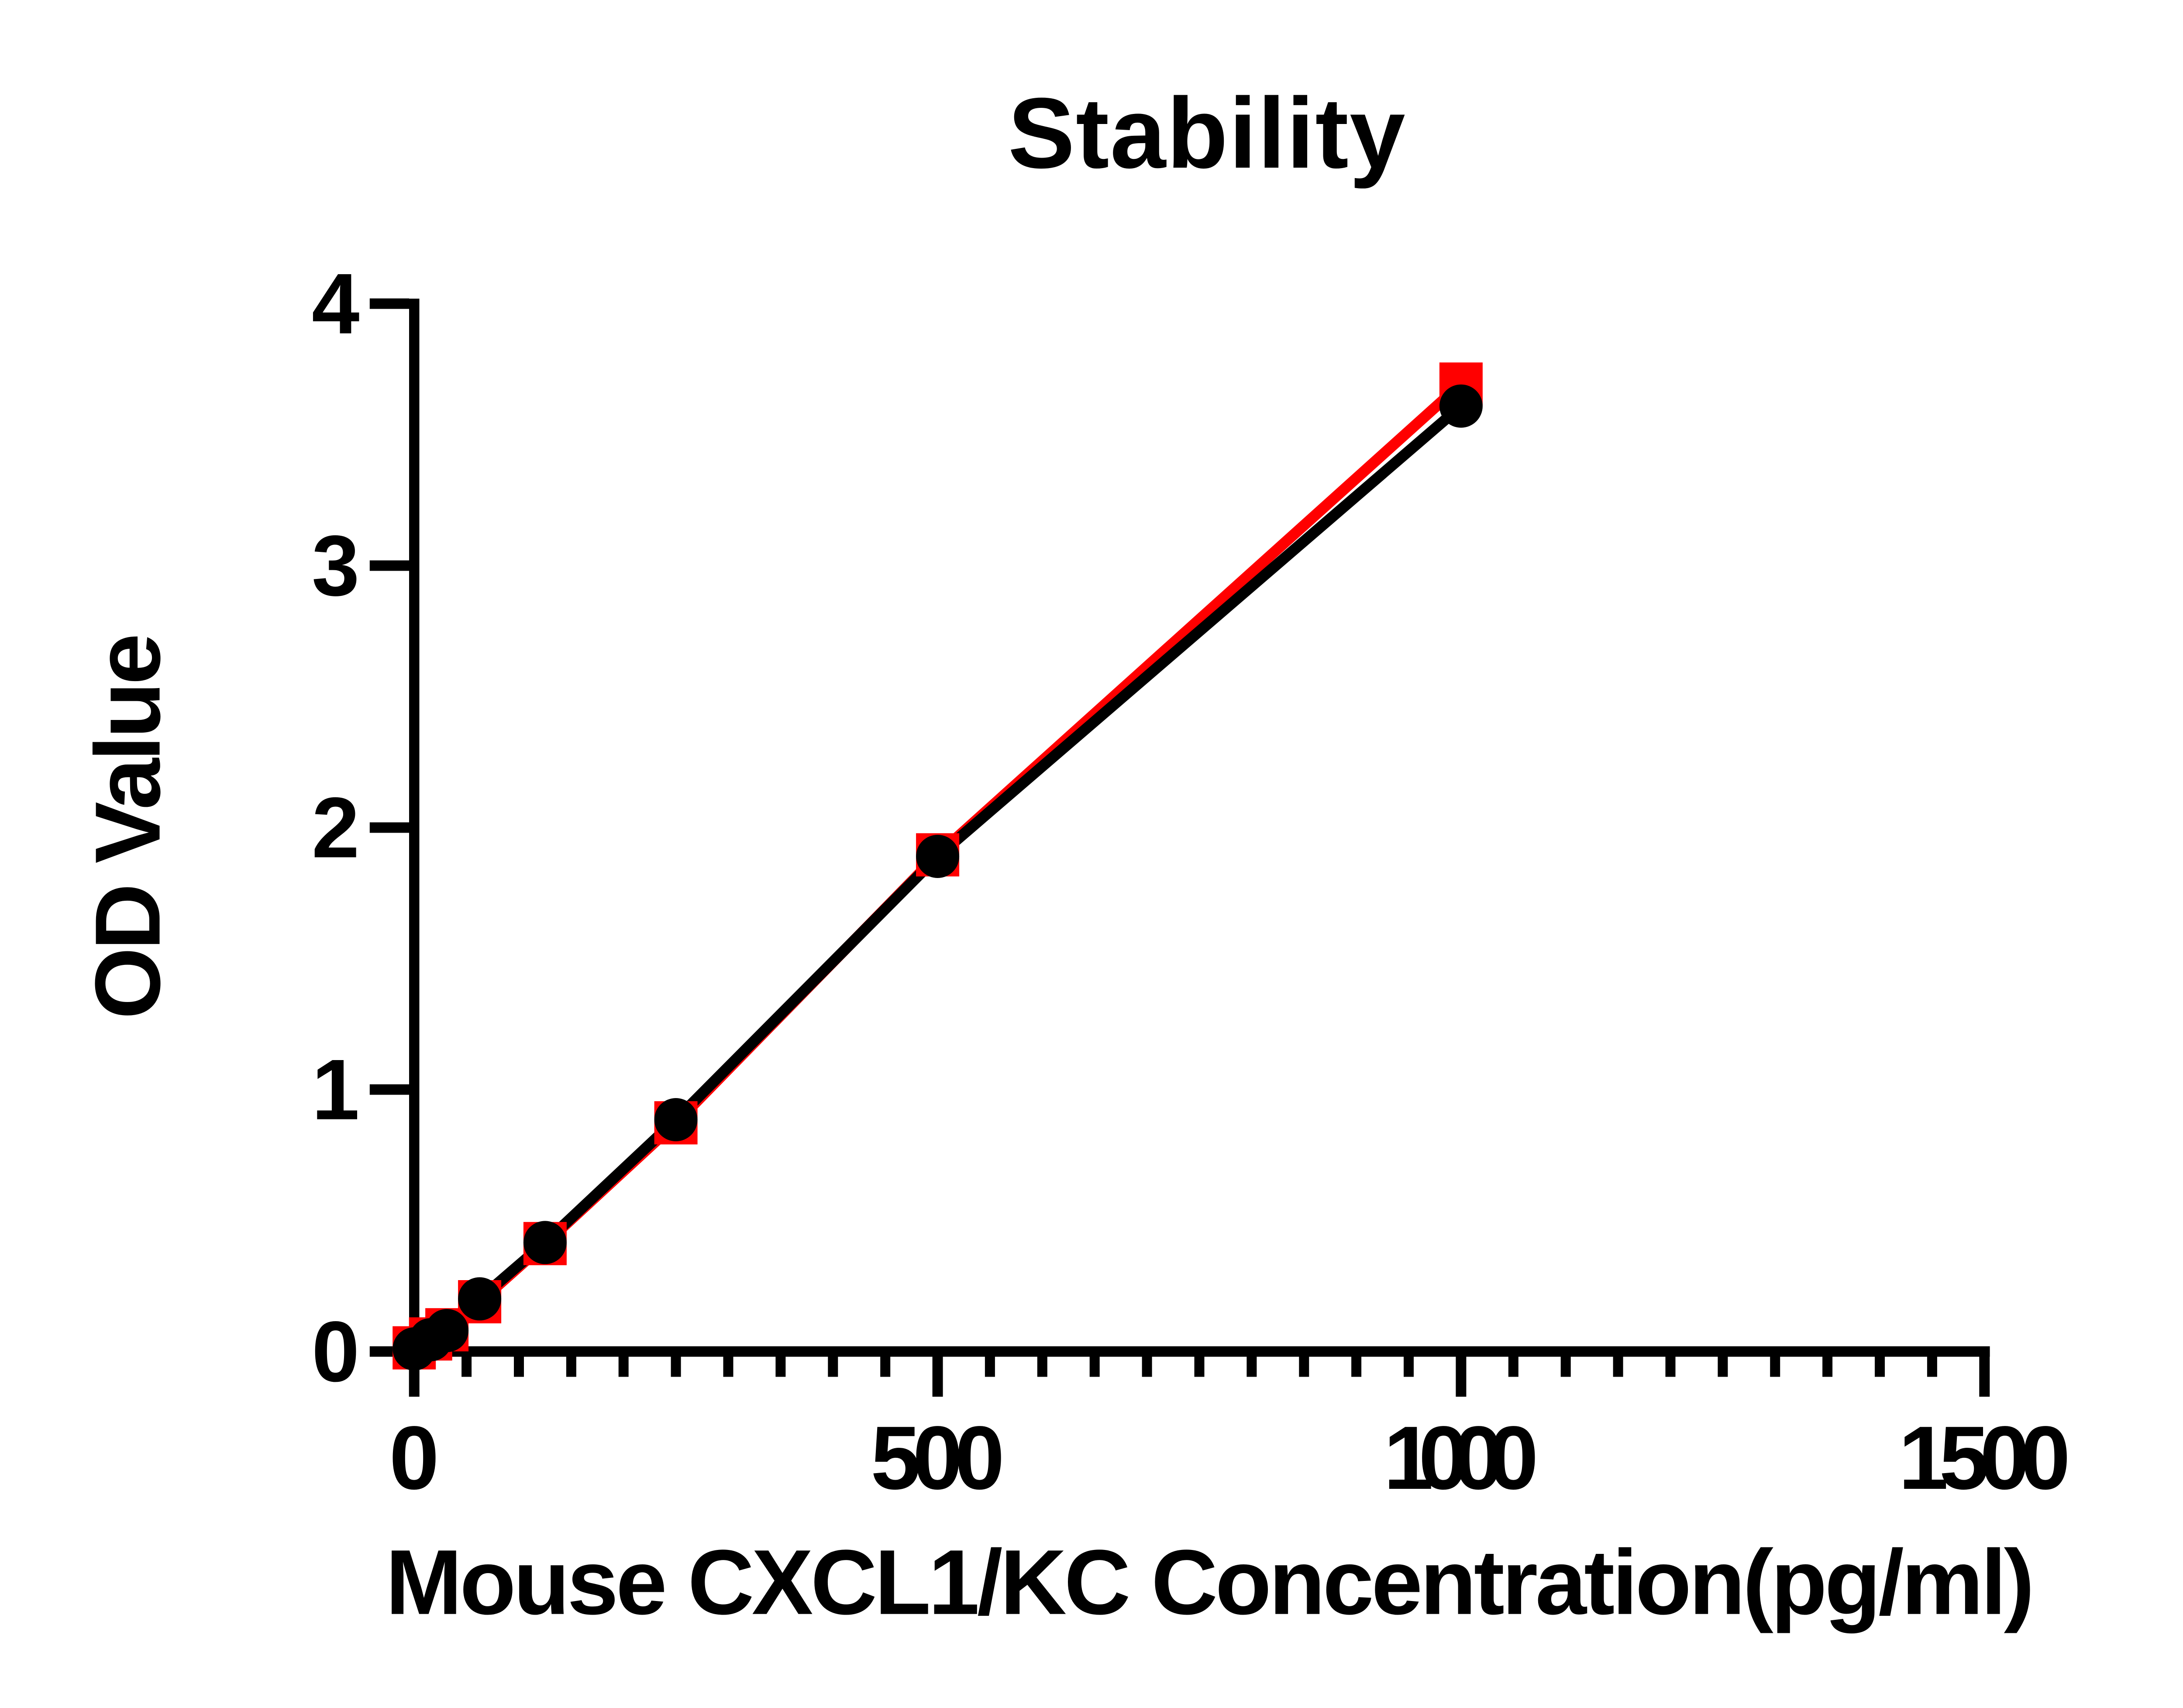 Image resolution: width=2183 pixels, height=1708 pixels. Describe the element at coordinates (336, 828) in the screenshot. I see `svg-text: 2` at that location.